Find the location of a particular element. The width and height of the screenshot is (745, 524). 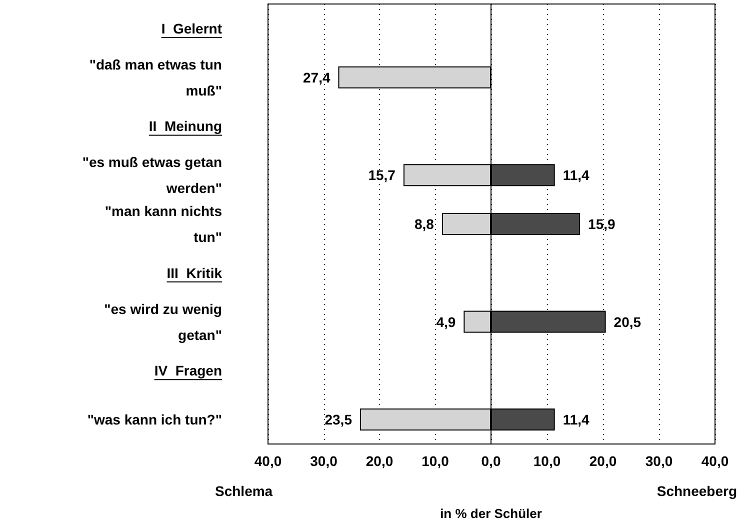

y-tick-label: III Kritik is located at coordinates (194, 272).